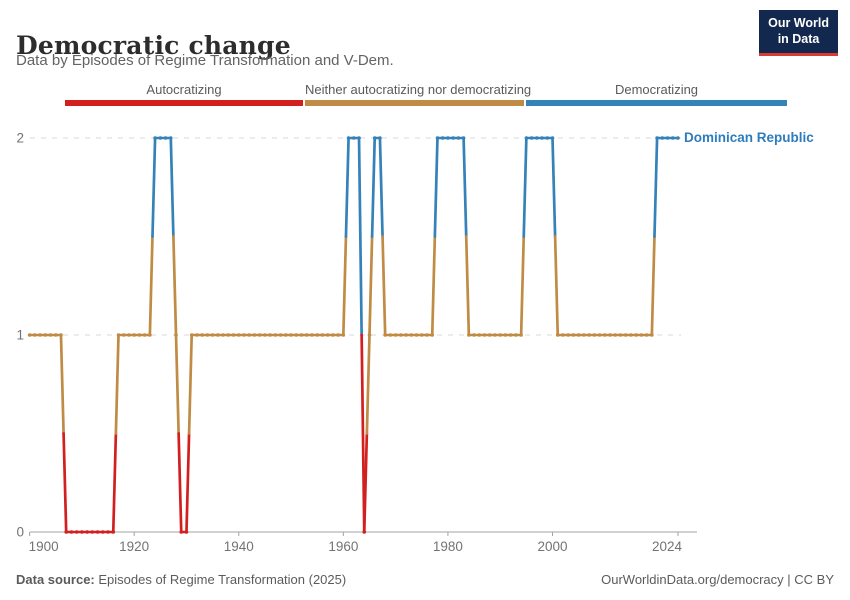 The height and width of the screenshot is (600, 850). Describe the element at coordinates (401, 335) in the screenshot. I see `data-point-1971` at that location.